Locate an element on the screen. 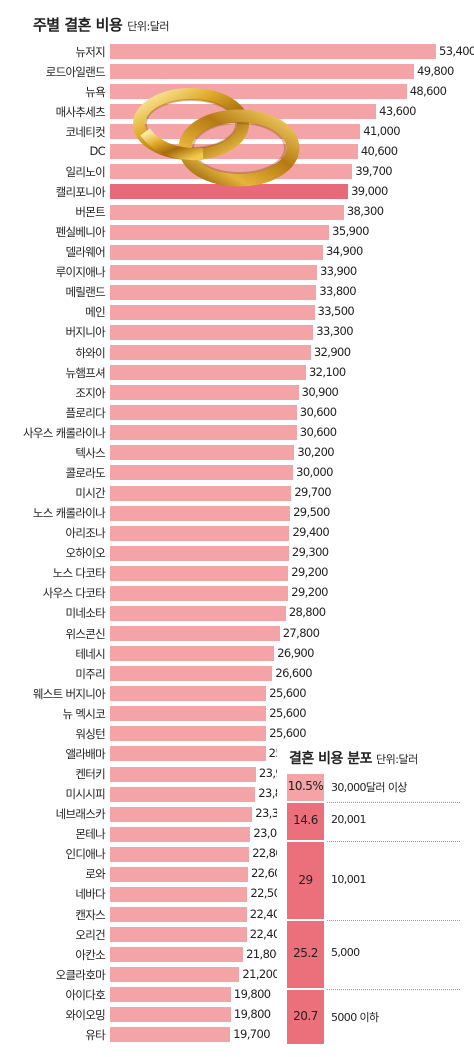  bar-label: 메인 is located at coordinates (95, 312).